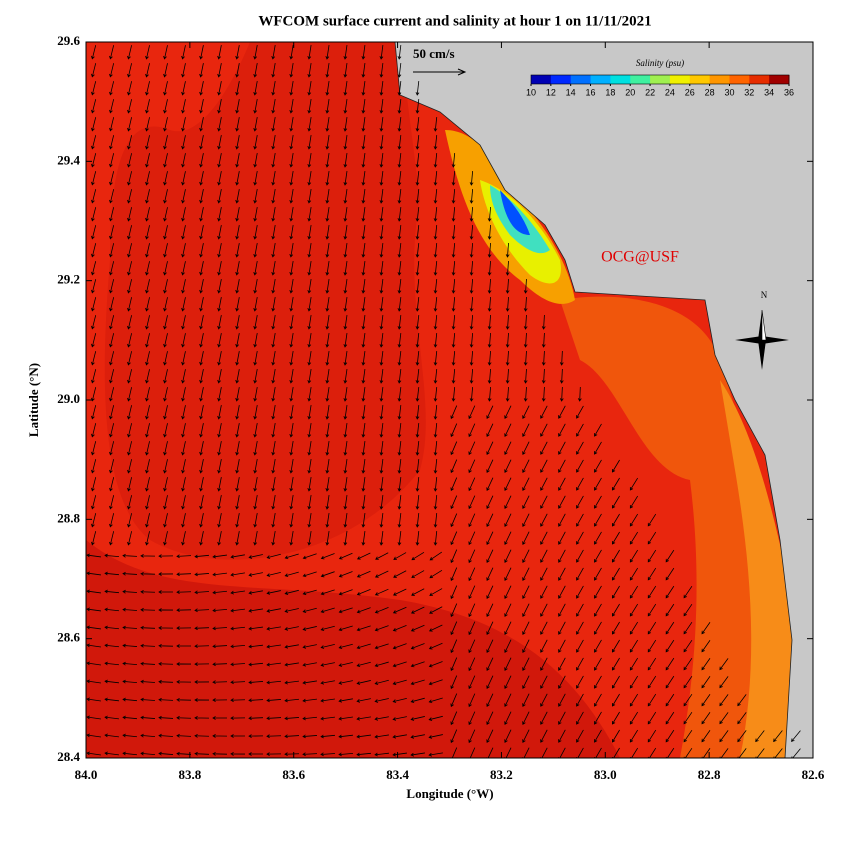 This screenshot has height=847, width=857. What do you see at coordinates (501, 774) in the screenshot?
I see `x-tick-label: 83.2` at bounding box center [501, 774].